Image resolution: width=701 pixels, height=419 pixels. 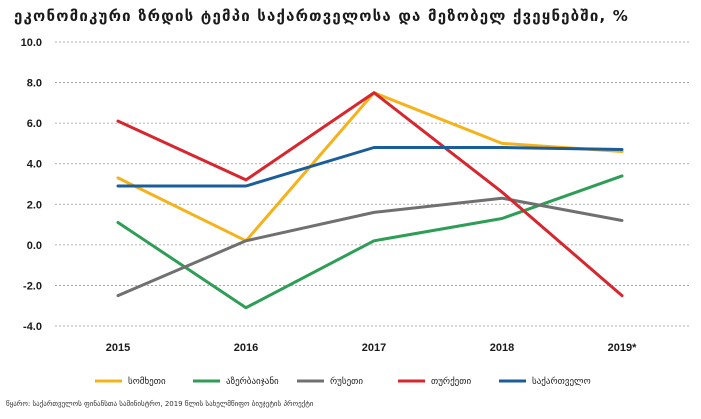 What do you see at coordinates (561, 381) in the screenshot?
I see `legend-label: საქართველო` at bounding box center [561, 381].